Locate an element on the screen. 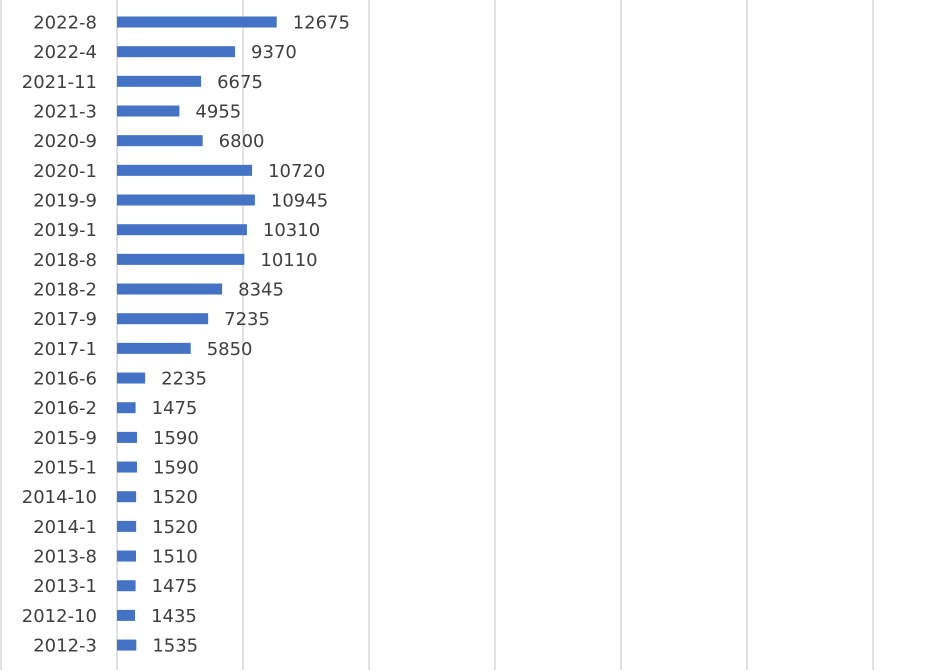  data-label: 12675 is located at coordinates (321, 23).